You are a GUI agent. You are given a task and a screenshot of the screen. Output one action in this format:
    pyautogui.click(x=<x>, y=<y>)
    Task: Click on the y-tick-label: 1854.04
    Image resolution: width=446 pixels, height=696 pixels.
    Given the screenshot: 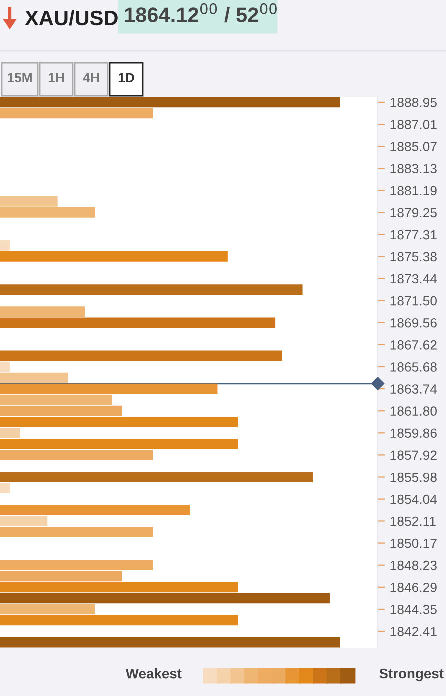 What is the action you would take?
    pyautogui.click(x=414, y=499)
    